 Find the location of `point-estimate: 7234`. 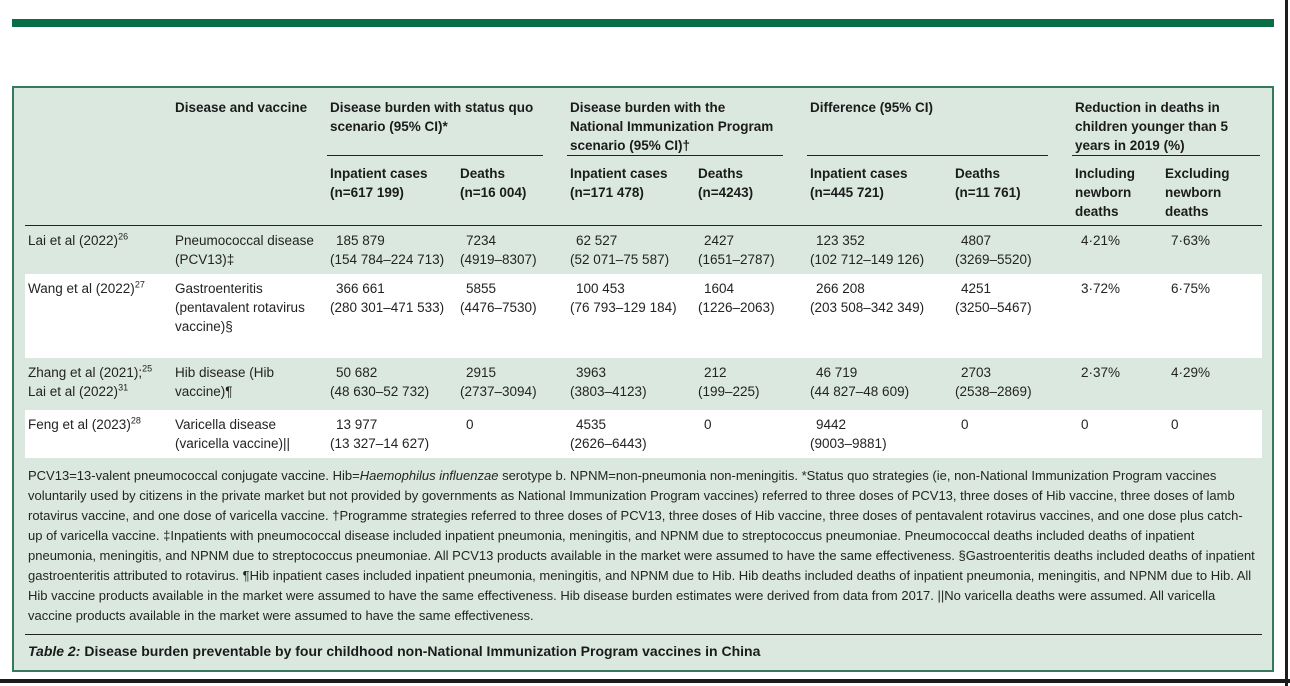

point-estimate: 7234 is located at coordinates (481, 240).